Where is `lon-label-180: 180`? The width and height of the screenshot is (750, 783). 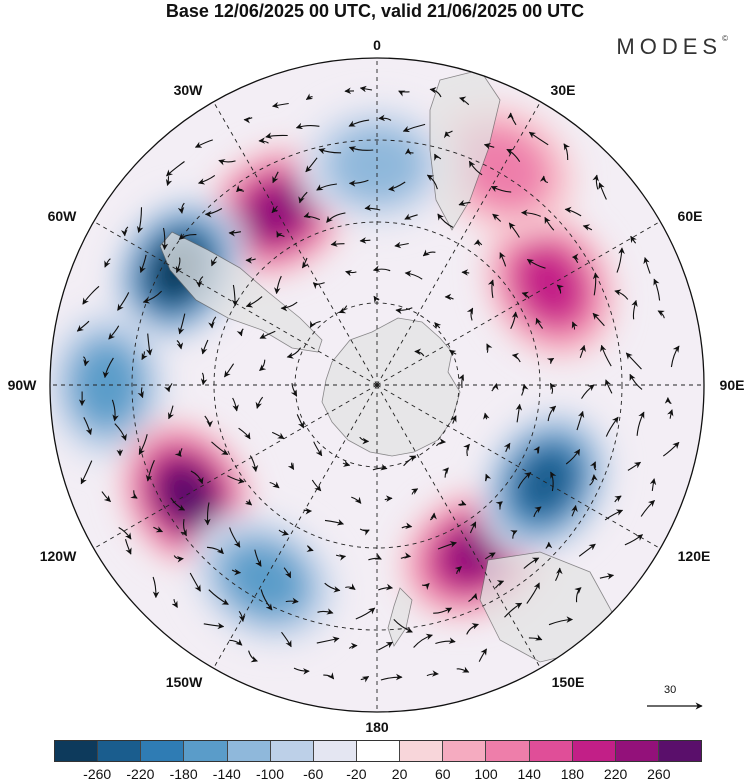 lon-label-180: 180 is located at coordinates (377, 727).